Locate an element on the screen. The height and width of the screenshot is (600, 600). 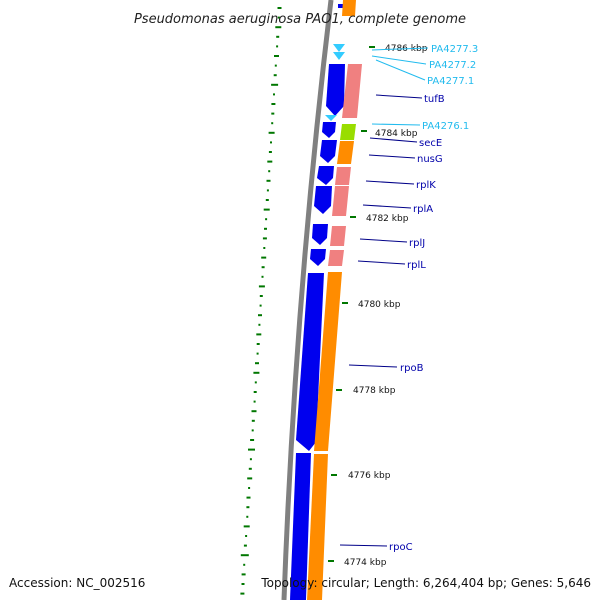
gene-block-tufb is located at coordinates (352, 91).